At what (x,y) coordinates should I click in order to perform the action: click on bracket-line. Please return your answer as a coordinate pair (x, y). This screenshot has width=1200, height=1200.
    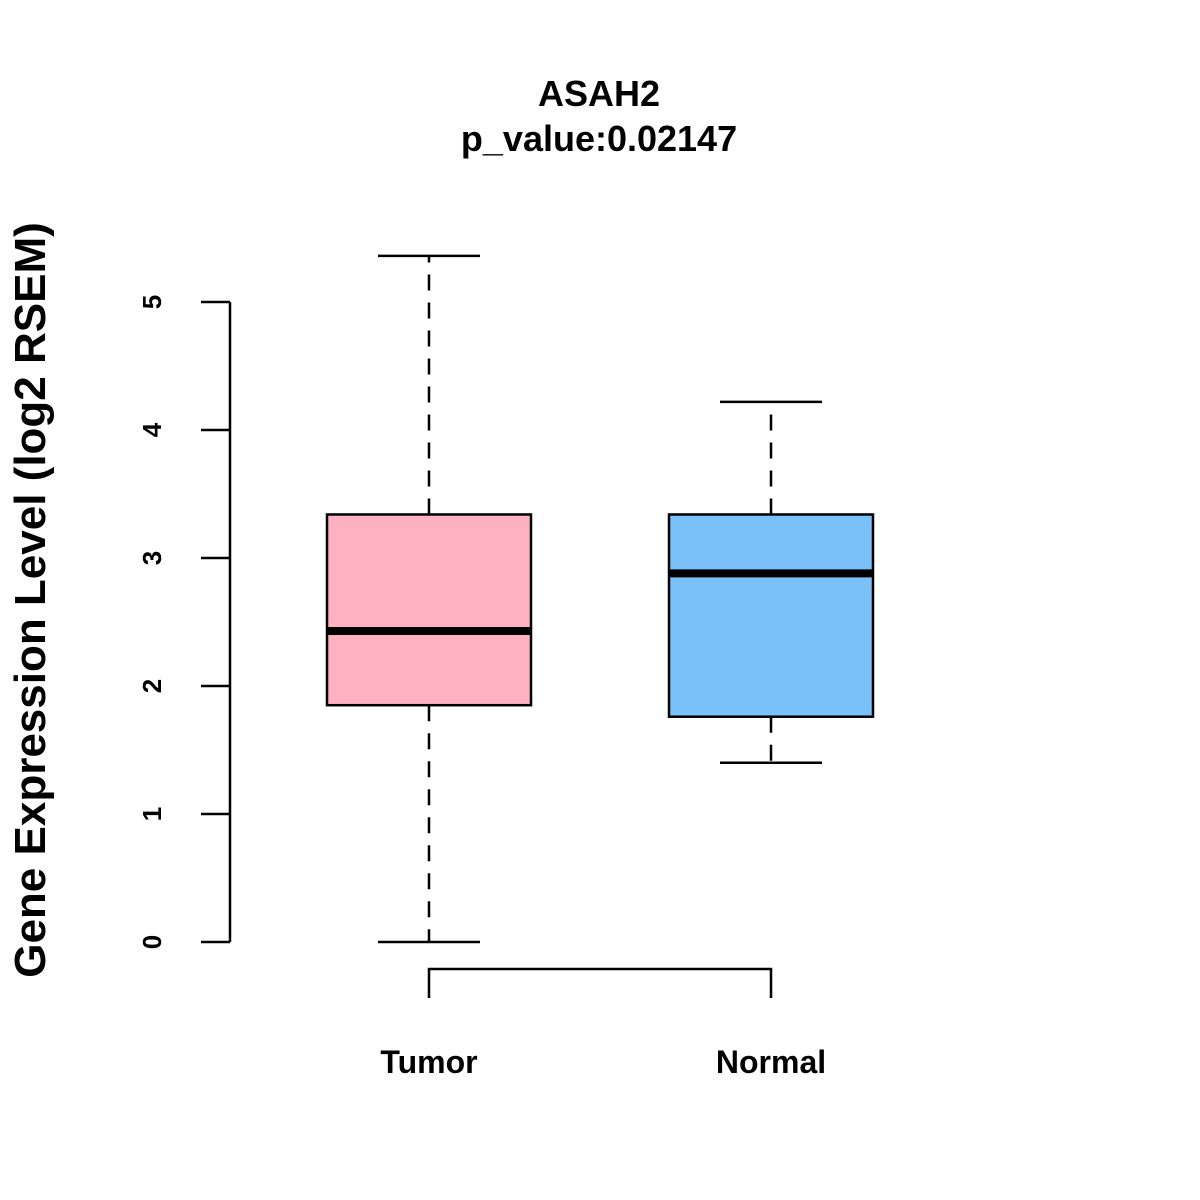
    Looking at the image, I should click on (600, 982).